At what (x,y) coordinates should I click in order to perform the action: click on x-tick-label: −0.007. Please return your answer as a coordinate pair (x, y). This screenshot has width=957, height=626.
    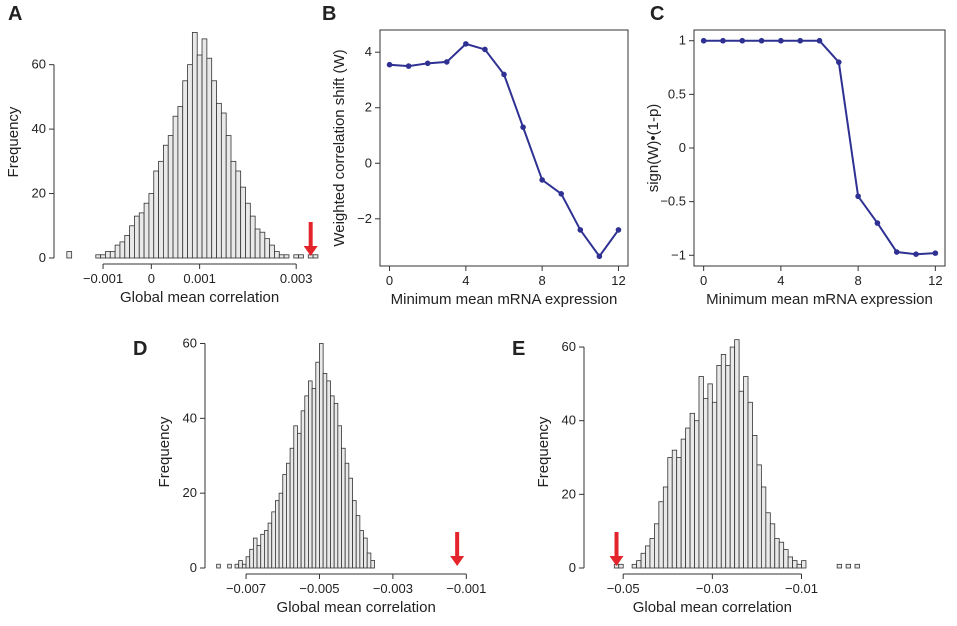
    Looking at the image, I should click on (246, 588).